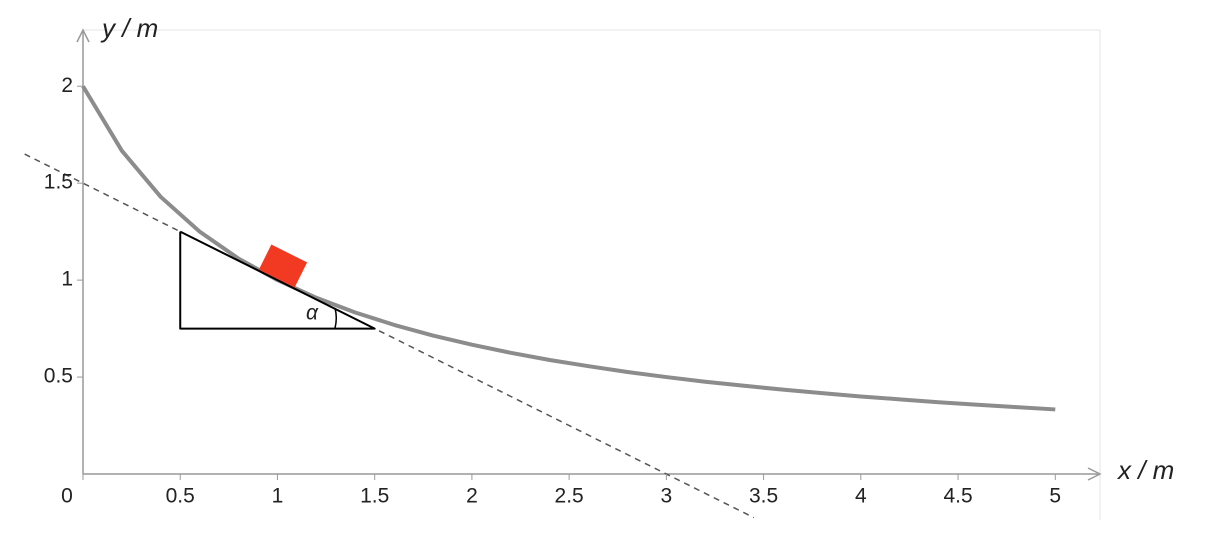 This screenshot has height=534, width=1215. I want to click on x-tick-label: 0, so click(67, 496).